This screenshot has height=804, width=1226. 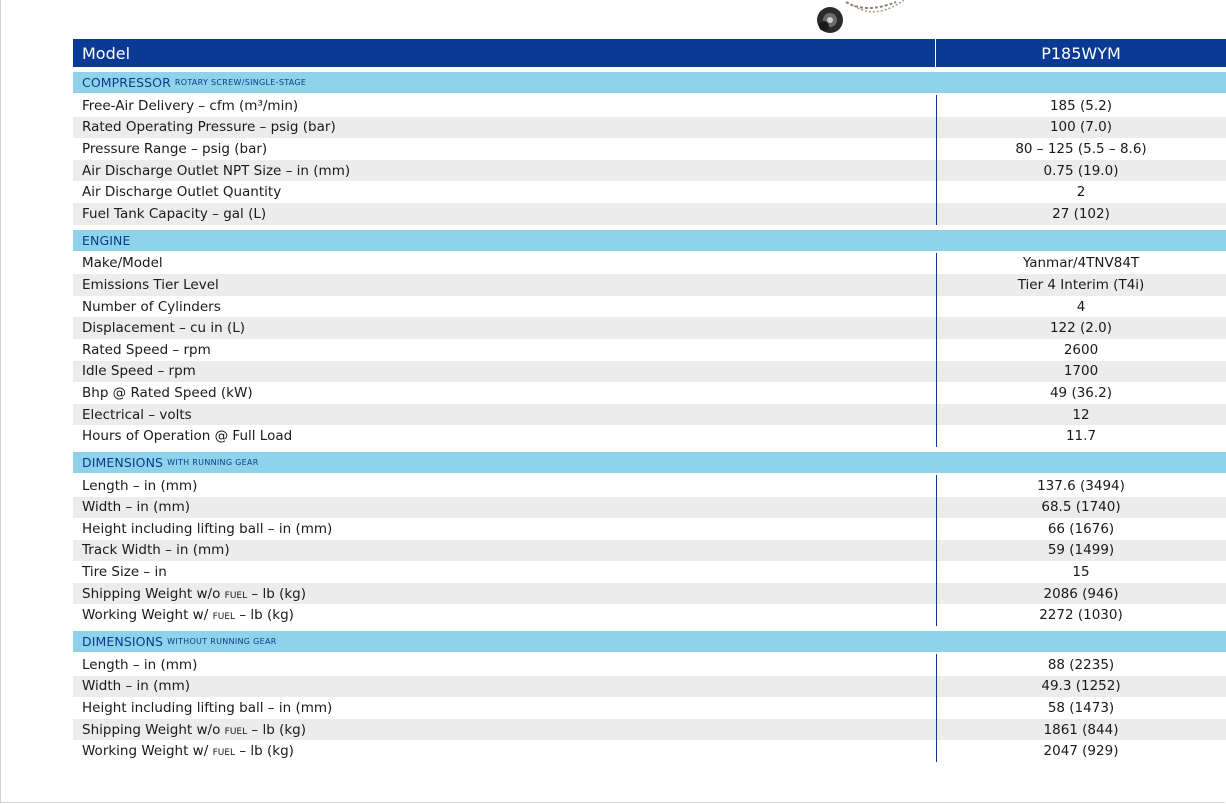 I want to click on row-label: Make/Model, so click(x=122, y=263).